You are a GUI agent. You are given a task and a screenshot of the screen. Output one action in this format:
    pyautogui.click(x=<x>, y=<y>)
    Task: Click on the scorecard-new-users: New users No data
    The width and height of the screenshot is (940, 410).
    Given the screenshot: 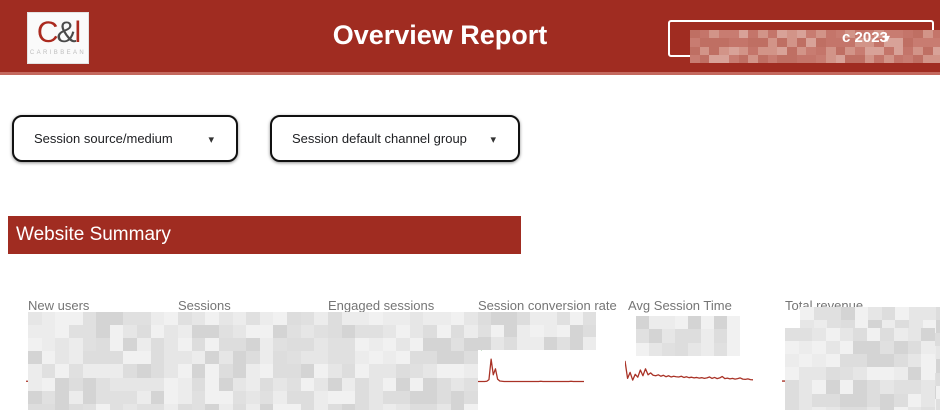 What is the action you would take?
    pyautogui.click(x=99, y=351)
    